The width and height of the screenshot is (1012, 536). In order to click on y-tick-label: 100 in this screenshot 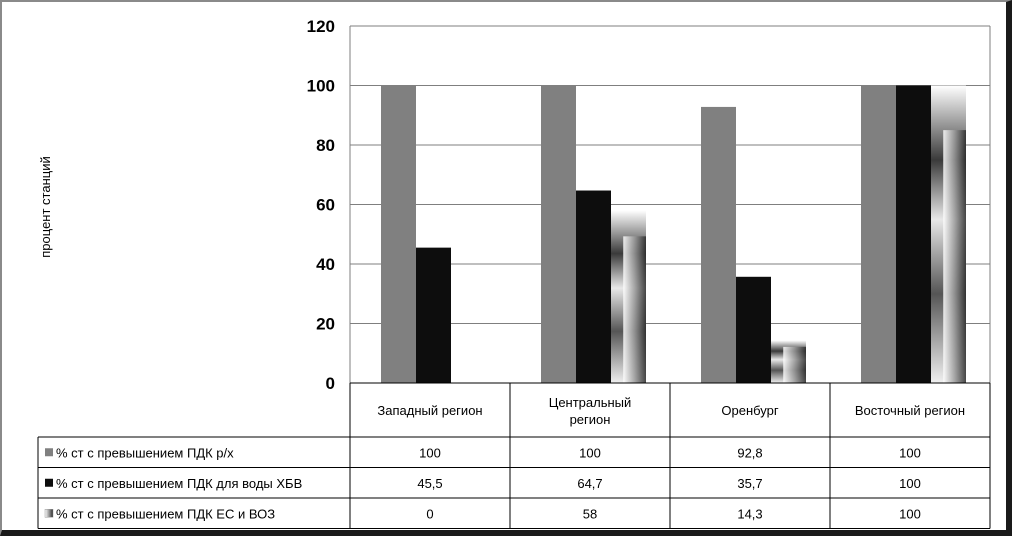, I will do `click(321, 86)`.